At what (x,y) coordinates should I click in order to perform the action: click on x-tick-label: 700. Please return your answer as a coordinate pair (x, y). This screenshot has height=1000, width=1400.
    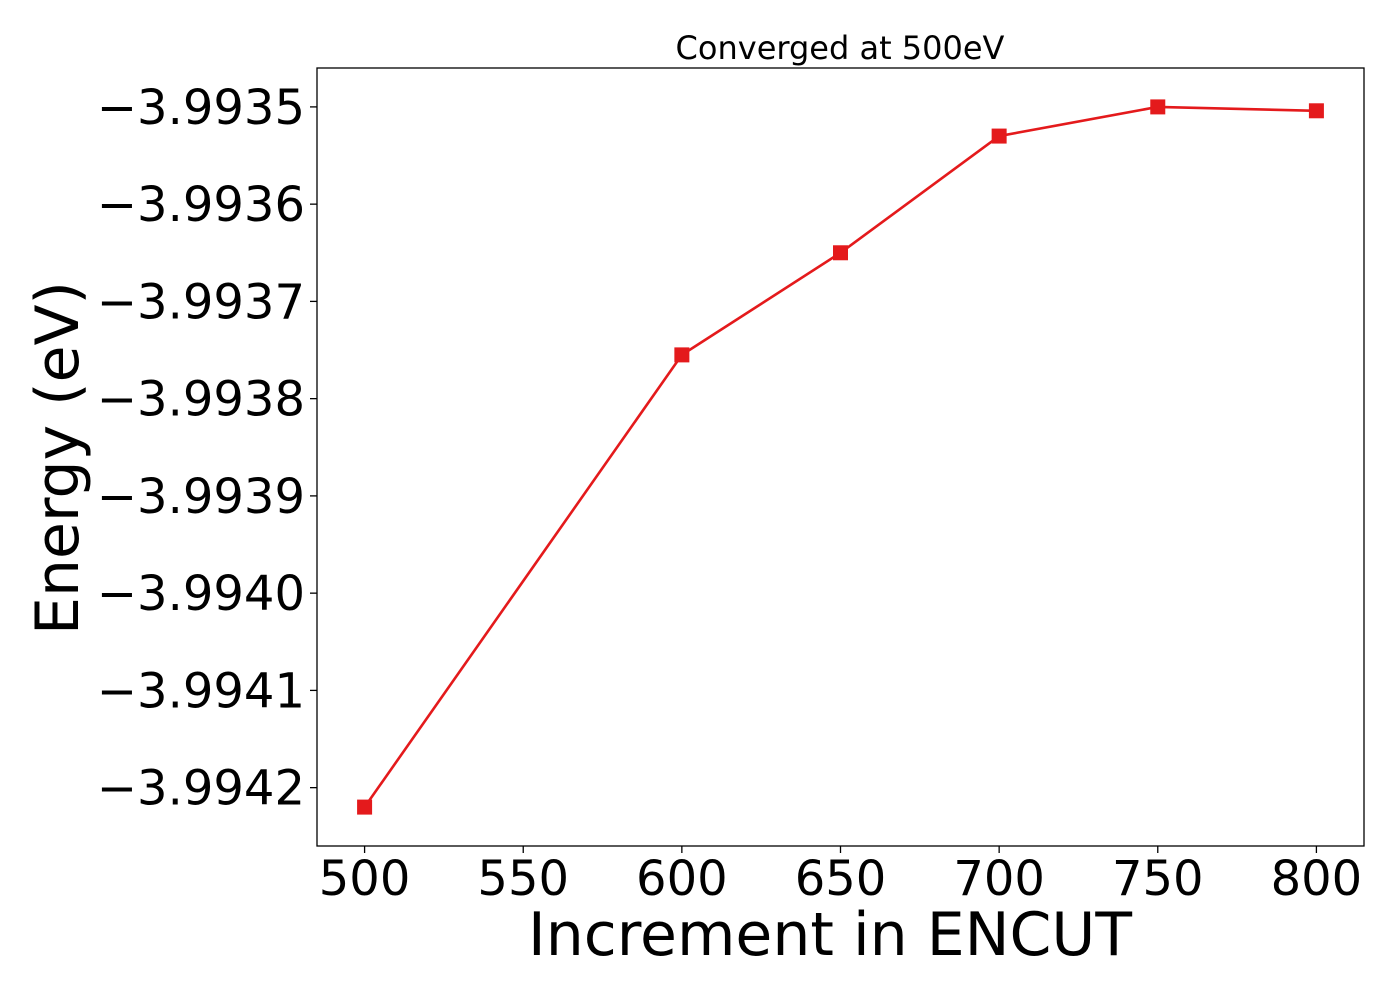
    Looking at the image, I should click on (999, 879).